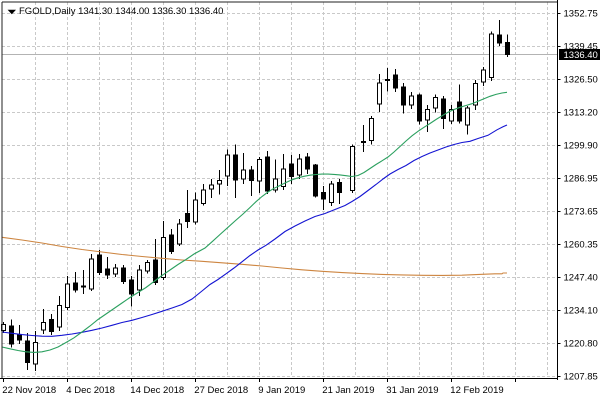 The width and height of the screenshot is (600, 405). Describe the element at coordinates (581, 377) in the screenshot. I see `svg-text: 1207.85` at that location.